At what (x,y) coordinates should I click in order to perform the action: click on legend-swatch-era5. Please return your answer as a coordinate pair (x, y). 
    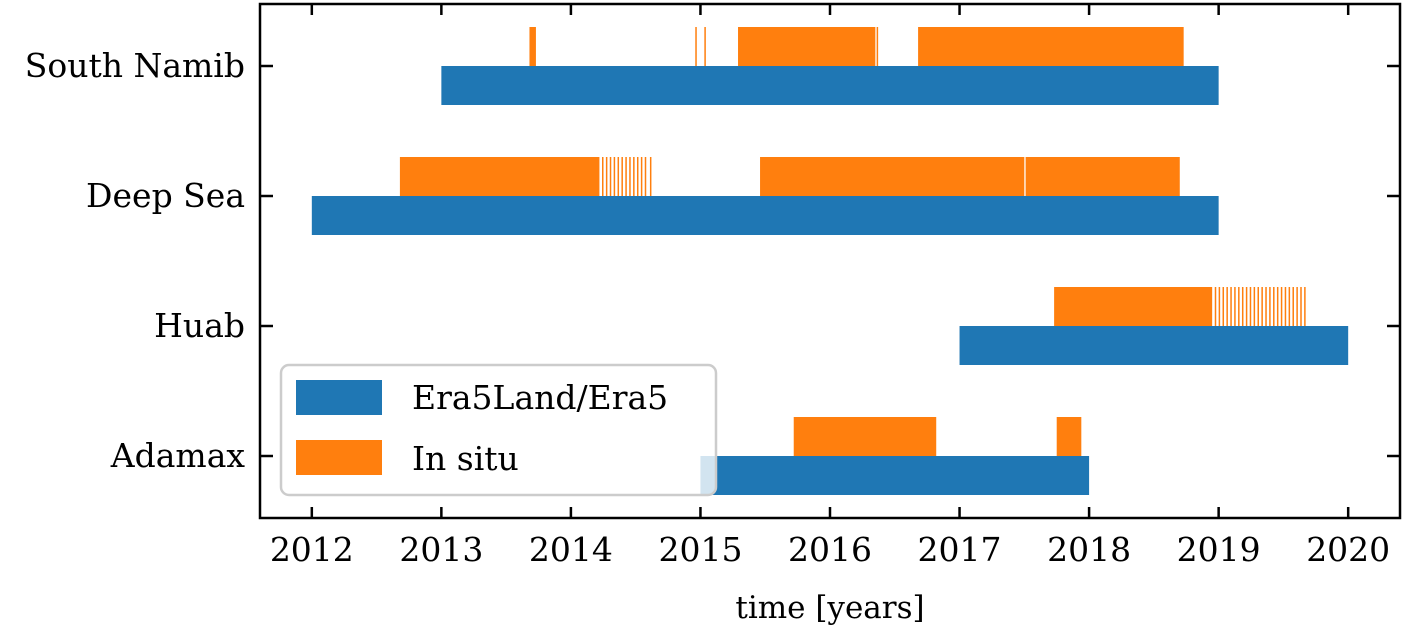
    Looking at the image, I should click on (339, 397).